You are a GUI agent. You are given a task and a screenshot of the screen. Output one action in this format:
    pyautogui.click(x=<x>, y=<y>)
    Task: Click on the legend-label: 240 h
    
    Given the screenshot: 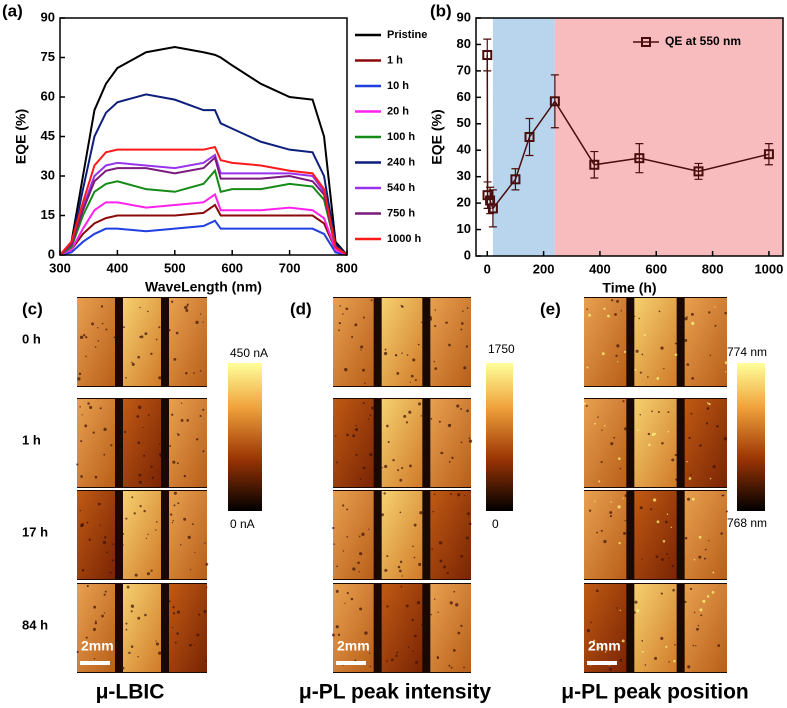 What is the action you would take?
    pyautogui.click(x=401, y=162)
    